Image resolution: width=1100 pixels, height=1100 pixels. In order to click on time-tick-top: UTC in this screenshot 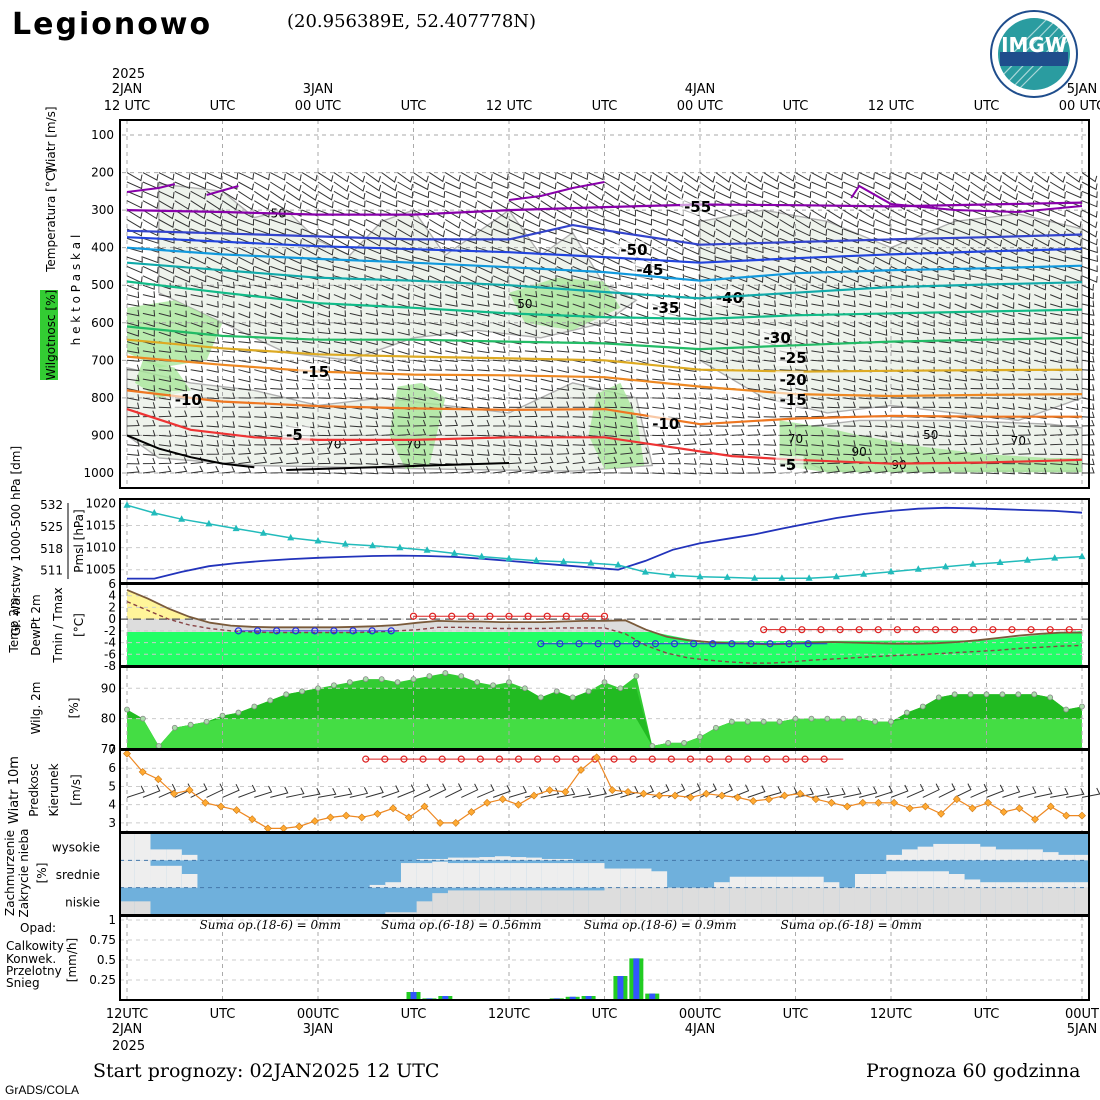, I will do `click(223, 106)`.